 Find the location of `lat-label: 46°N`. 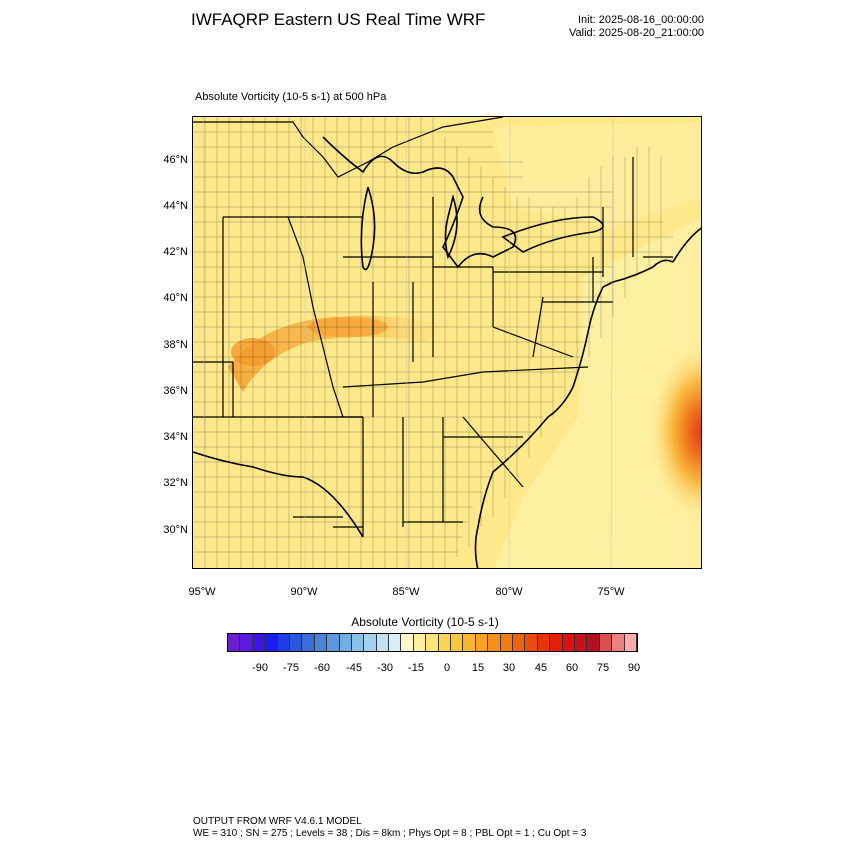

lat-label: 46°N is located at coordinates (175, 160).